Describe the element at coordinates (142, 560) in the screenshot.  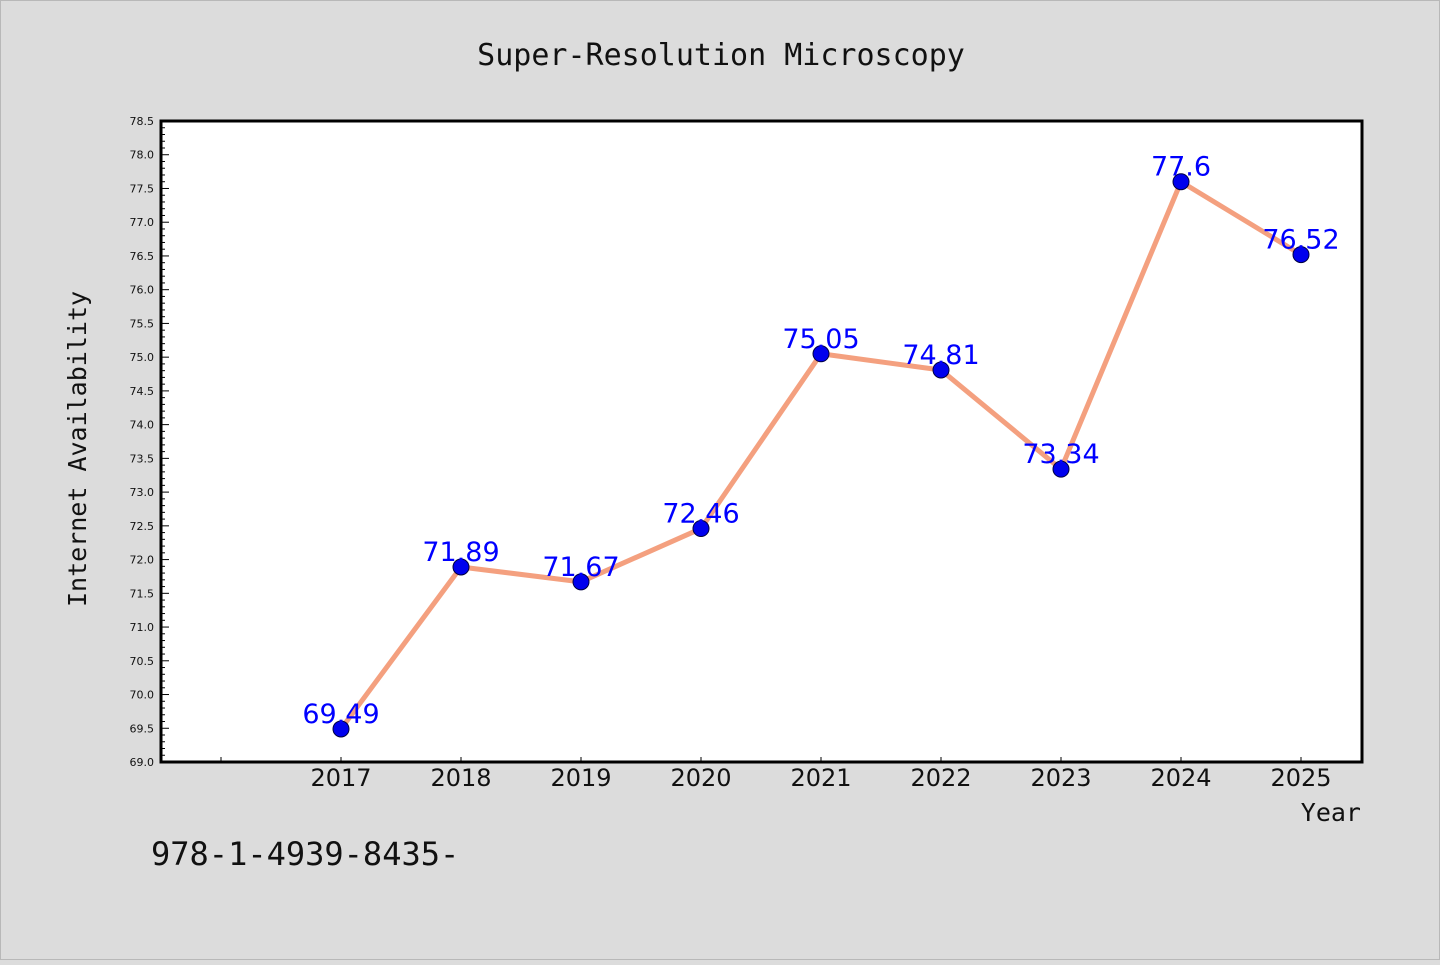
I see `y-tick-label: 72.0` at that location.